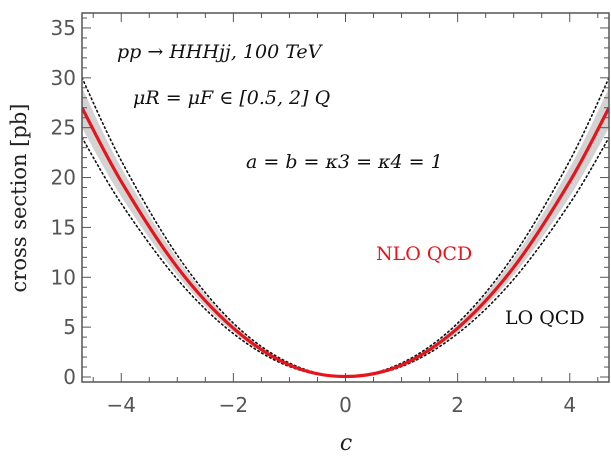  What do you see at coordinates (69, 327) in the screenshot?
I see `y-tick-label: 5` at bounding box center [69, 327].